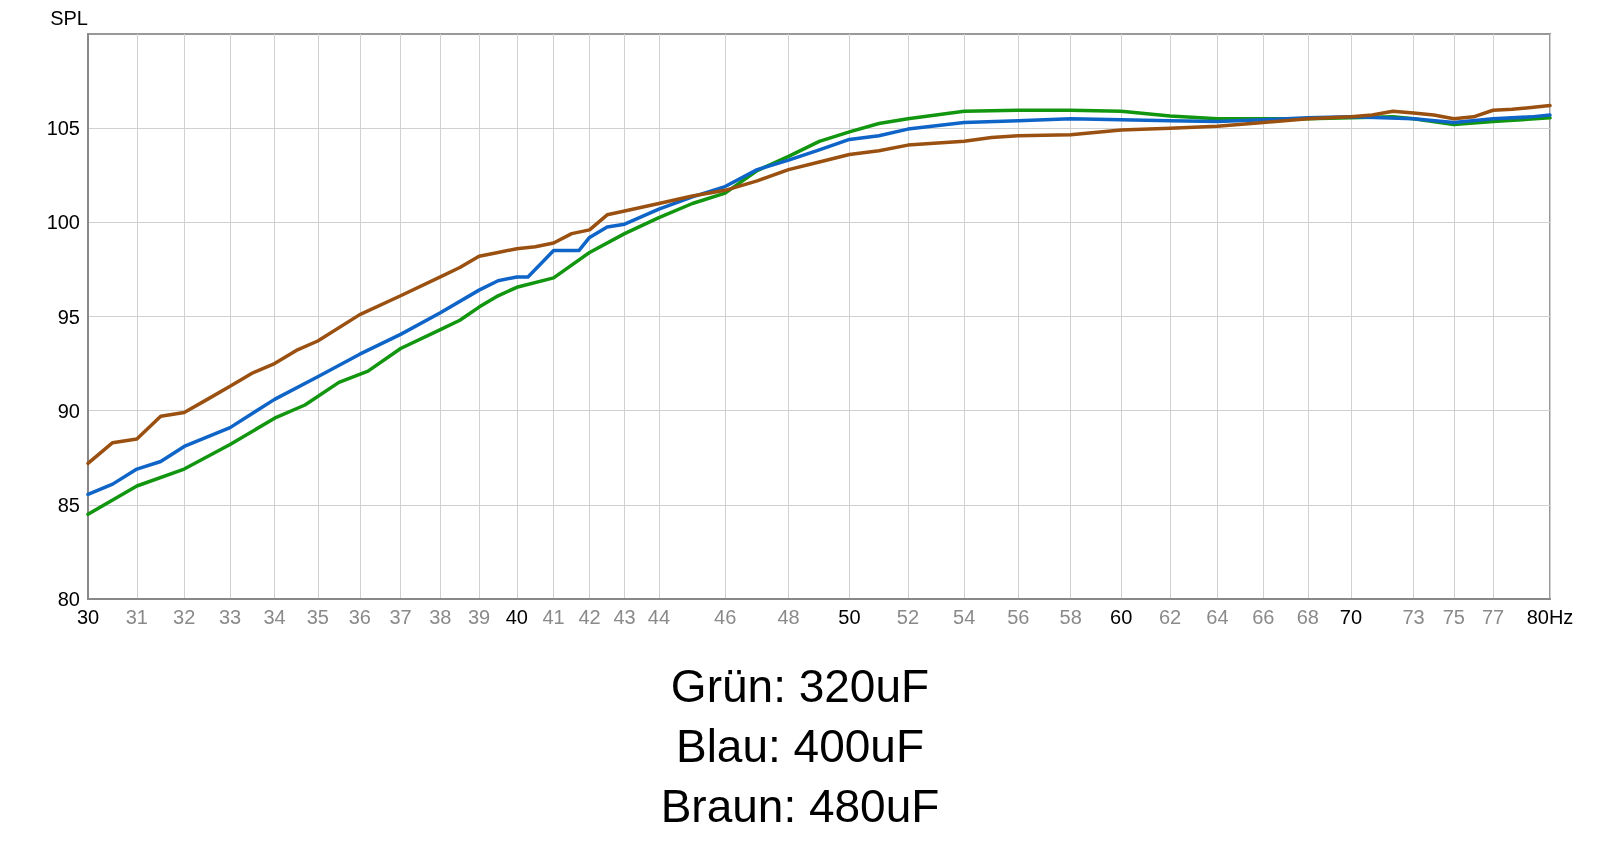 This screenshot has height=850, width=1600. I want to click on x-tick-label: 56, so click(1018, 617).